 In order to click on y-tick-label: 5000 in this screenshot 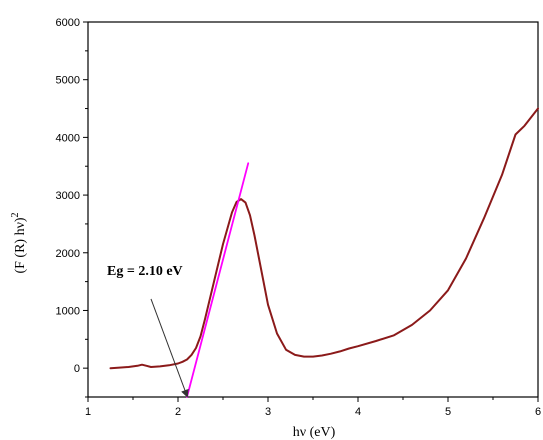, I will do `click(68, 81)`.